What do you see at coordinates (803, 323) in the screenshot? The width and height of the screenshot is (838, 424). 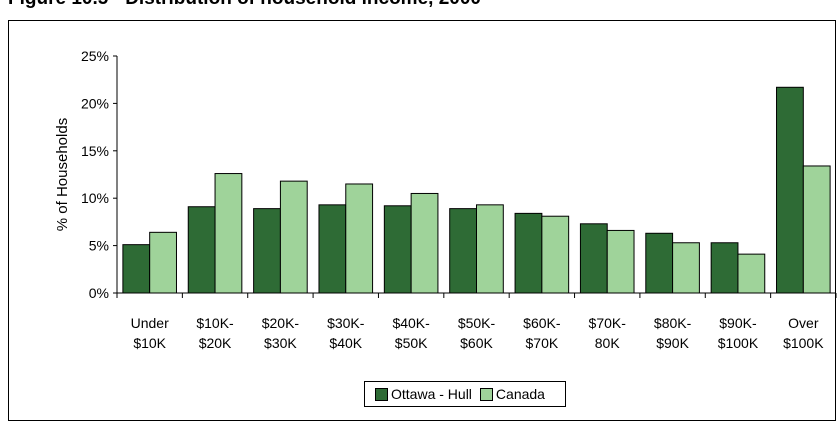 I see `x-tick-label: Over` at bounding box center [803, 323].